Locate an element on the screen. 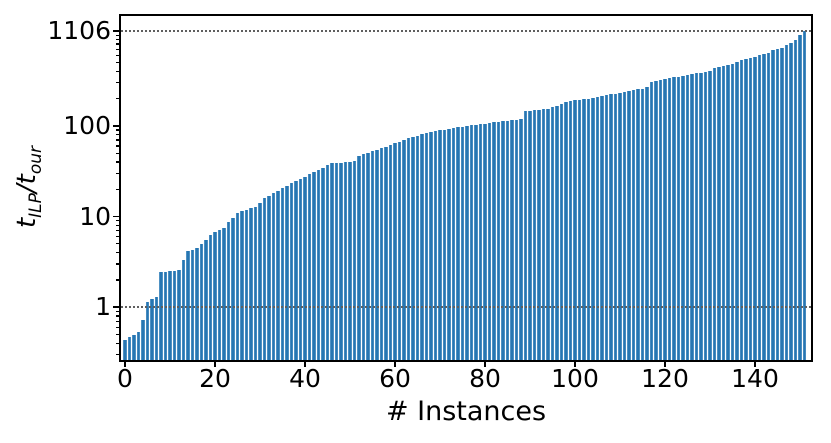 Image resolution: width=831 pixels, height=443 pixels. x-tick-label: 140 is located at coordinates (755, 378).